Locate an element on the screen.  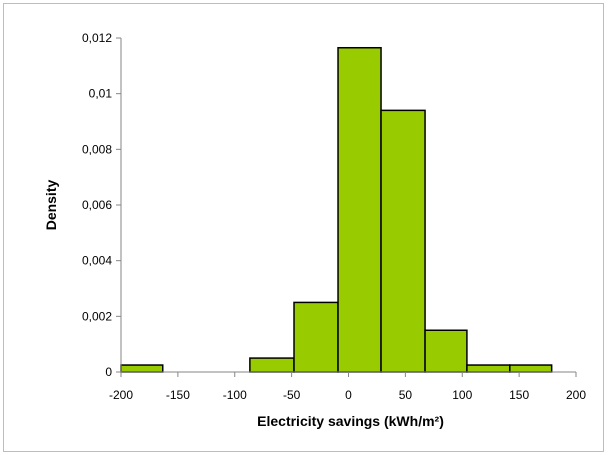
x-tick-label: -200 is located at coordinates (121, 395).